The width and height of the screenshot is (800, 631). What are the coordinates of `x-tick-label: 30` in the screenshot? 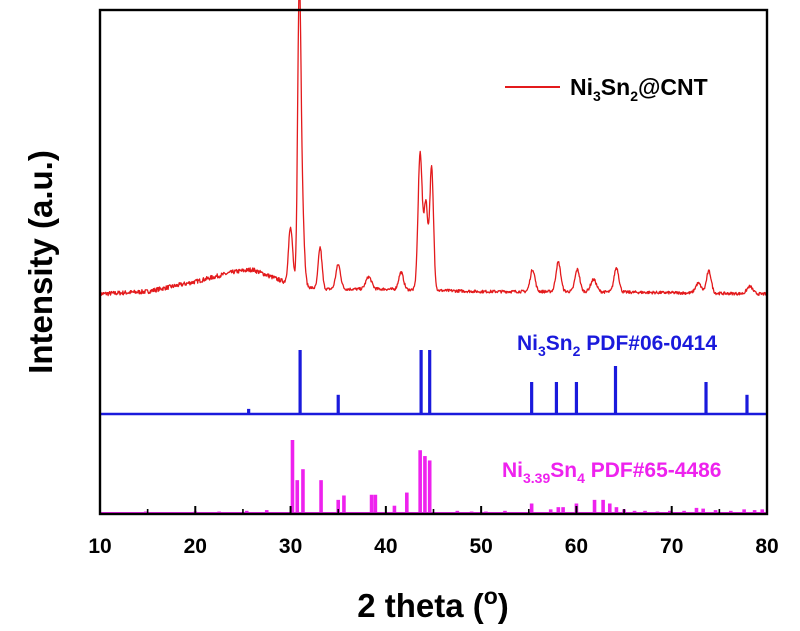 It's located at (290, 546).